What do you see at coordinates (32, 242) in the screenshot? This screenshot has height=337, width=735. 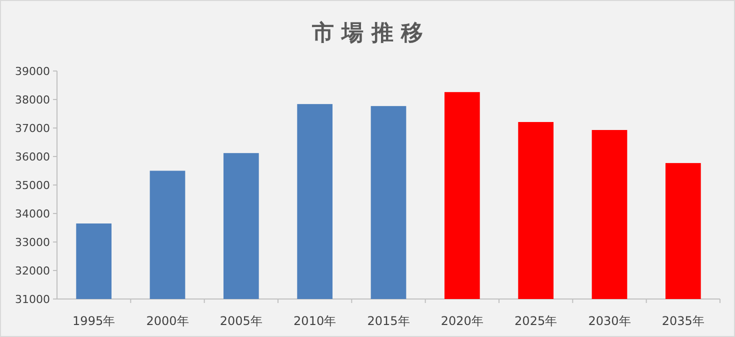 I see `y-tick-label: 33000` at bounding box center [32, 242].